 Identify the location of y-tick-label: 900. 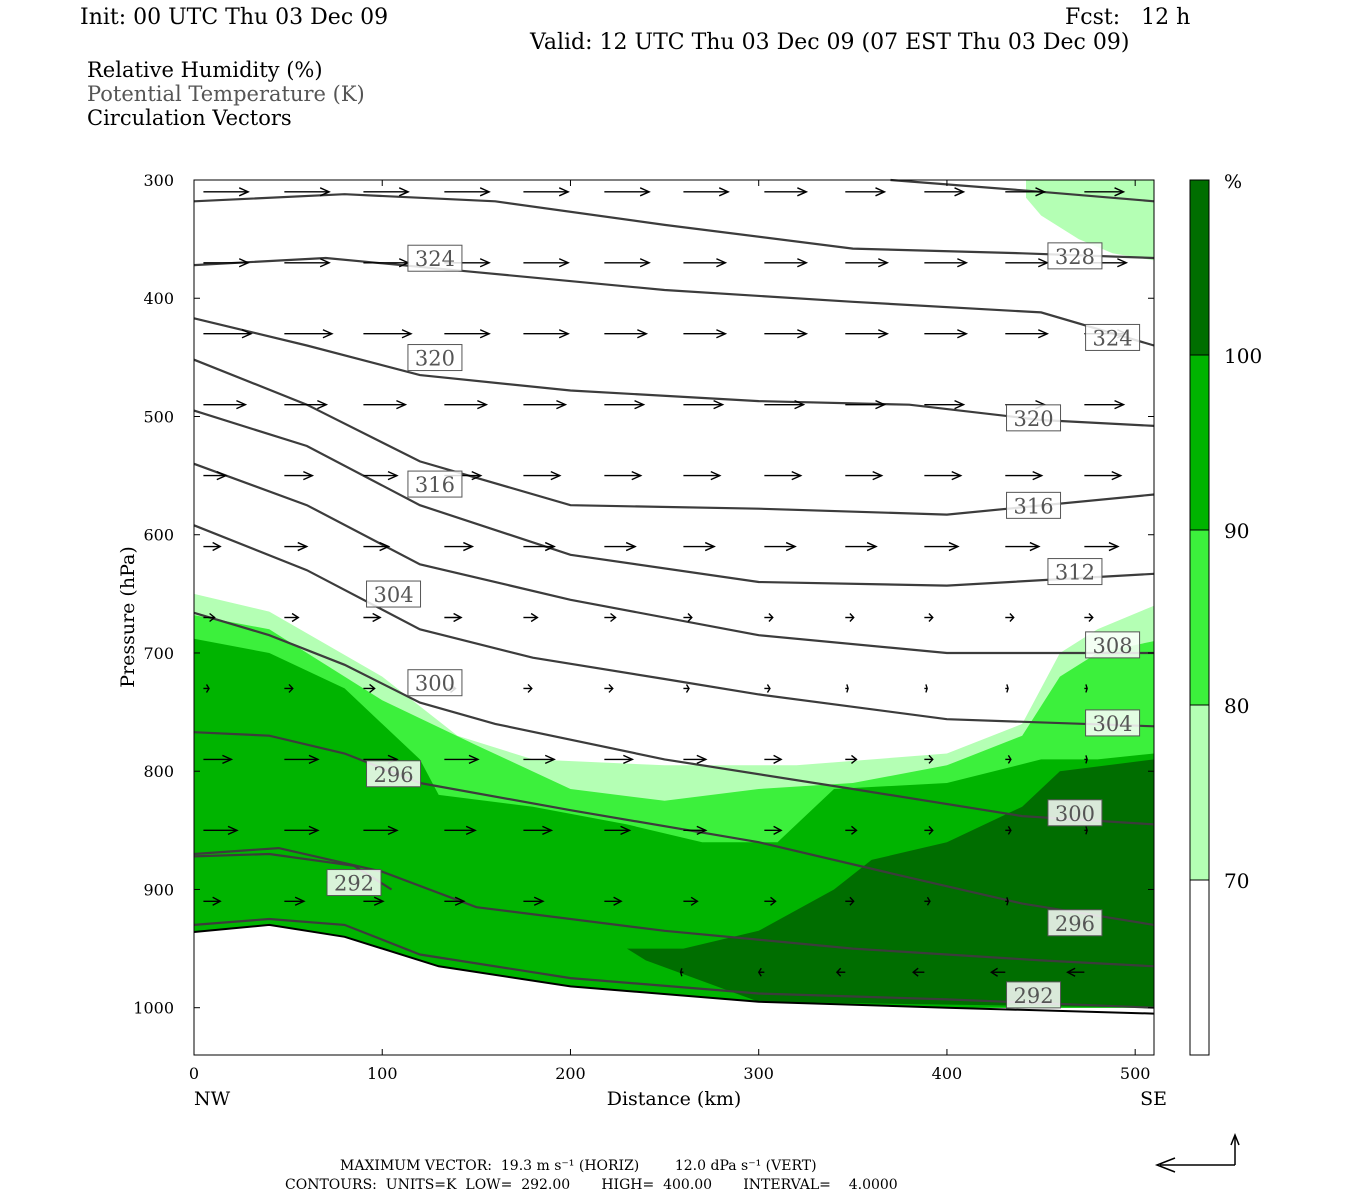
(158, 889).